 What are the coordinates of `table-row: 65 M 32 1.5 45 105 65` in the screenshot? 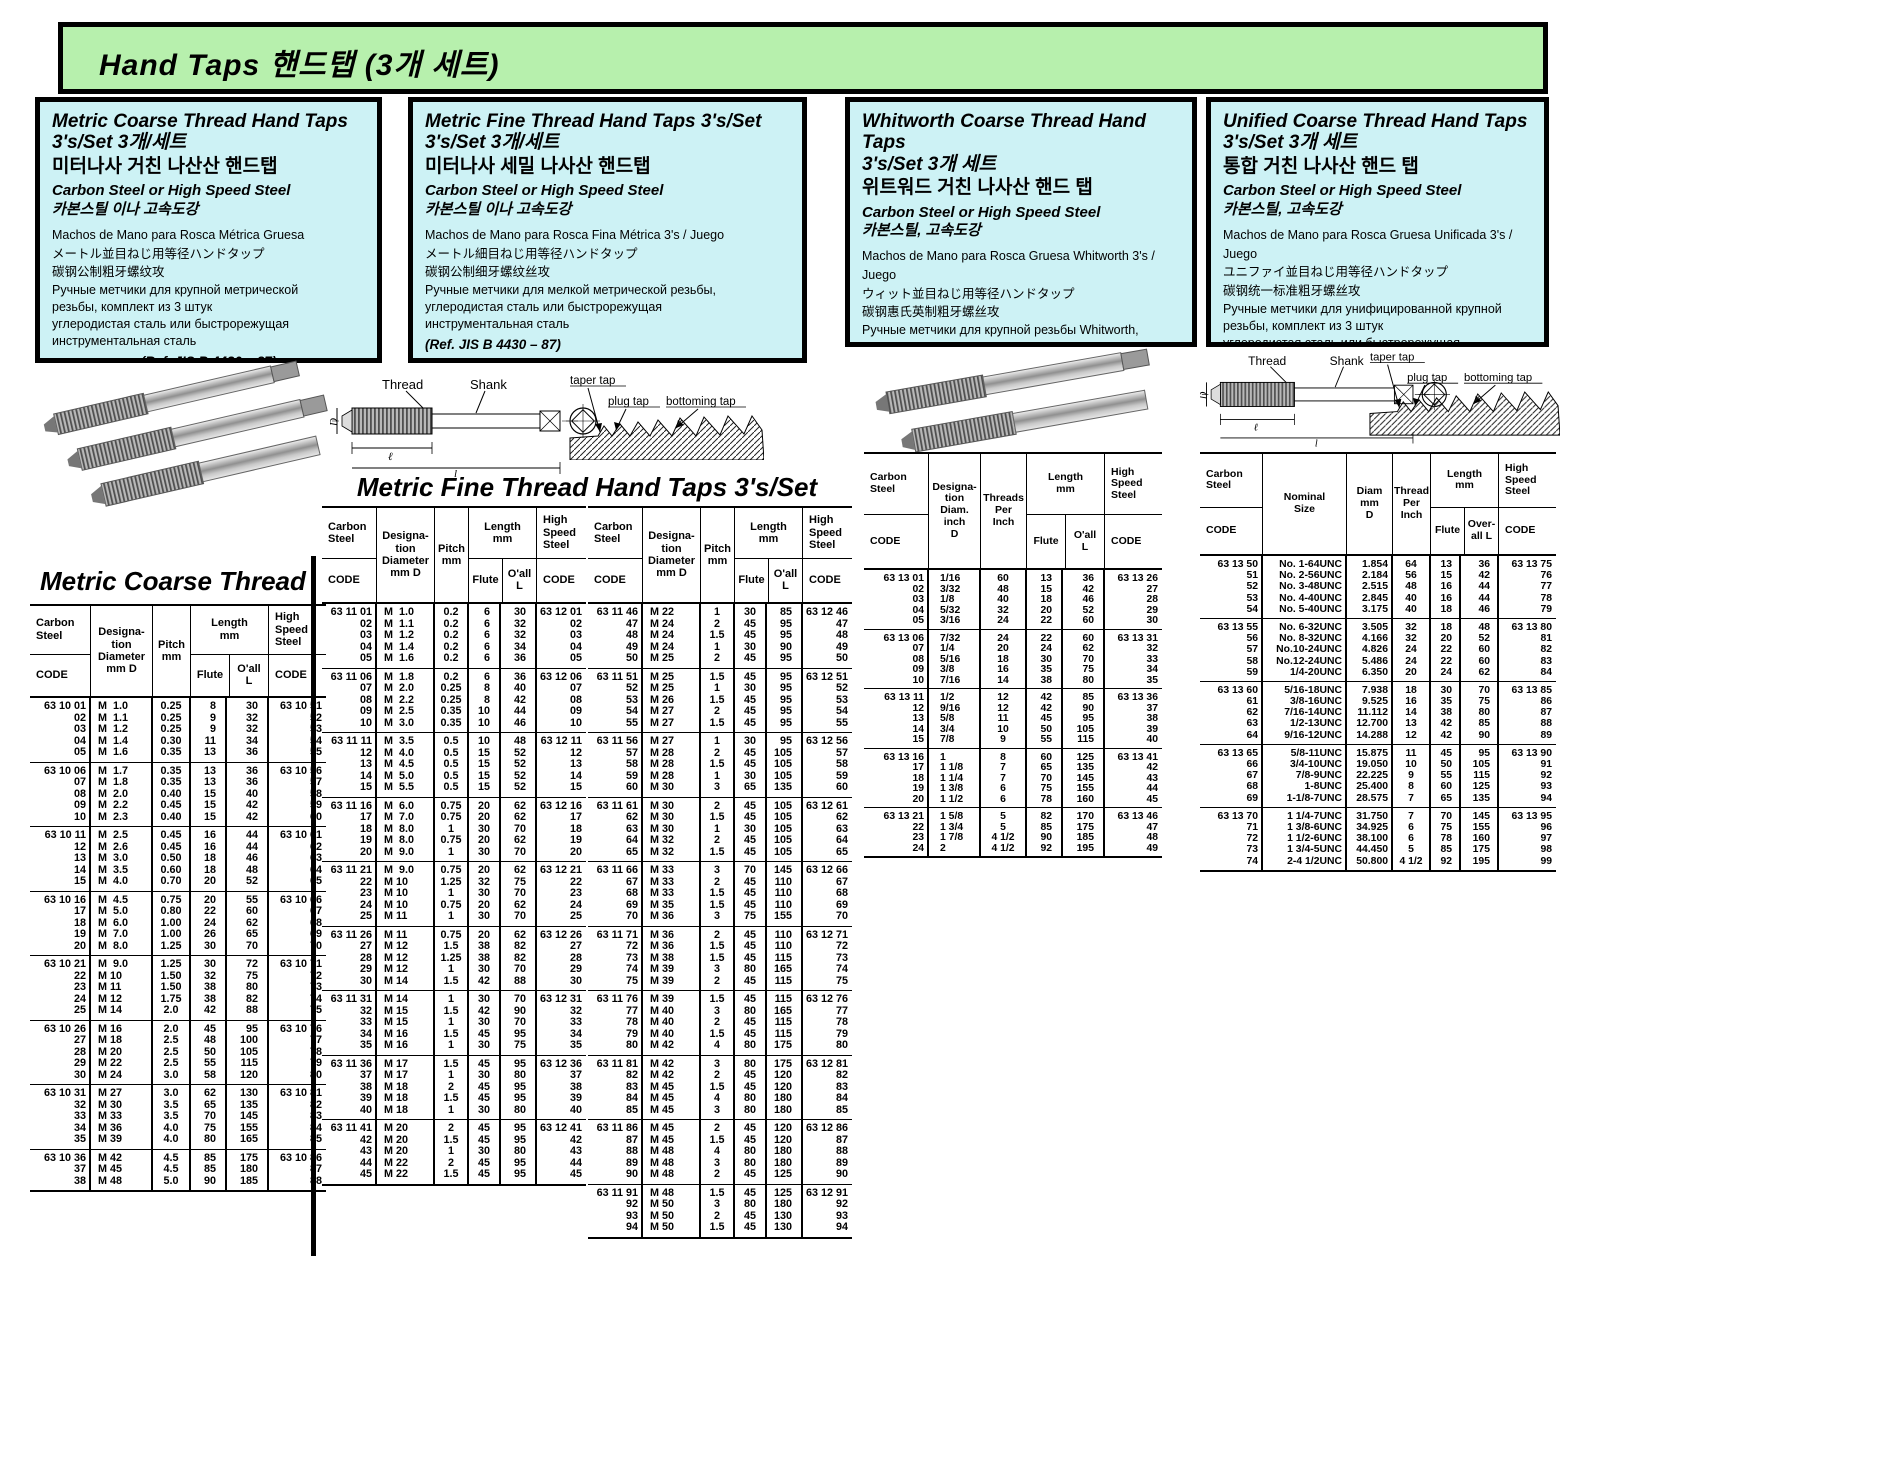 It's located at (720, 852).